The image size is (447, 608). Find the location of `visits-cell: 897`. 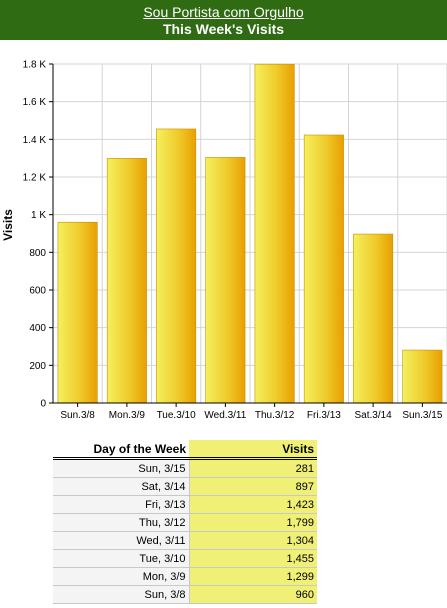

visits-cell: 897 is located at coordinates (253, 486).